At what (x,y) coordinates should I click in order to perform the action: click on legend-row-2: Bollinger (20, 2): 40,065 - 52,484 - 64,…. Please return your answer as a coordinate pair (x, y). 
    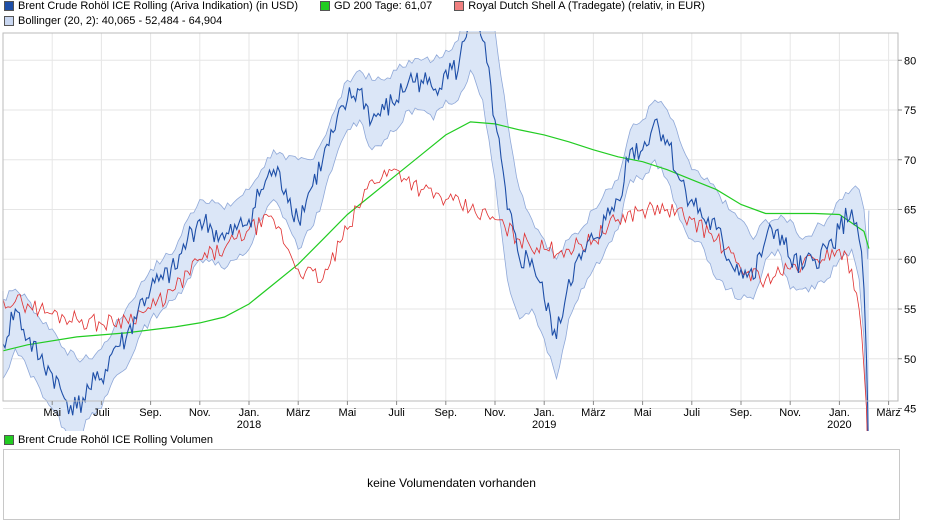
    Looking at the image, I should click on (124, 21).